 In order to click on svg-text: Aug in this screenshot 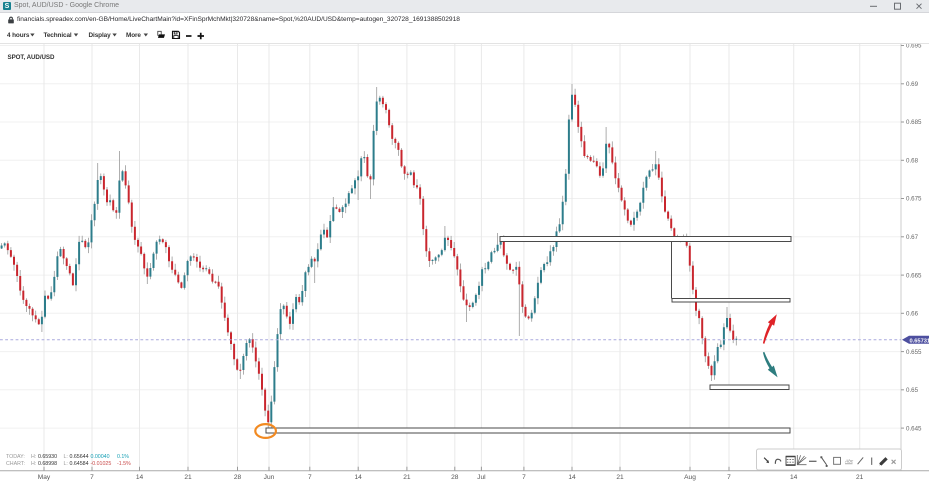, I will do `click(690, 477)`.